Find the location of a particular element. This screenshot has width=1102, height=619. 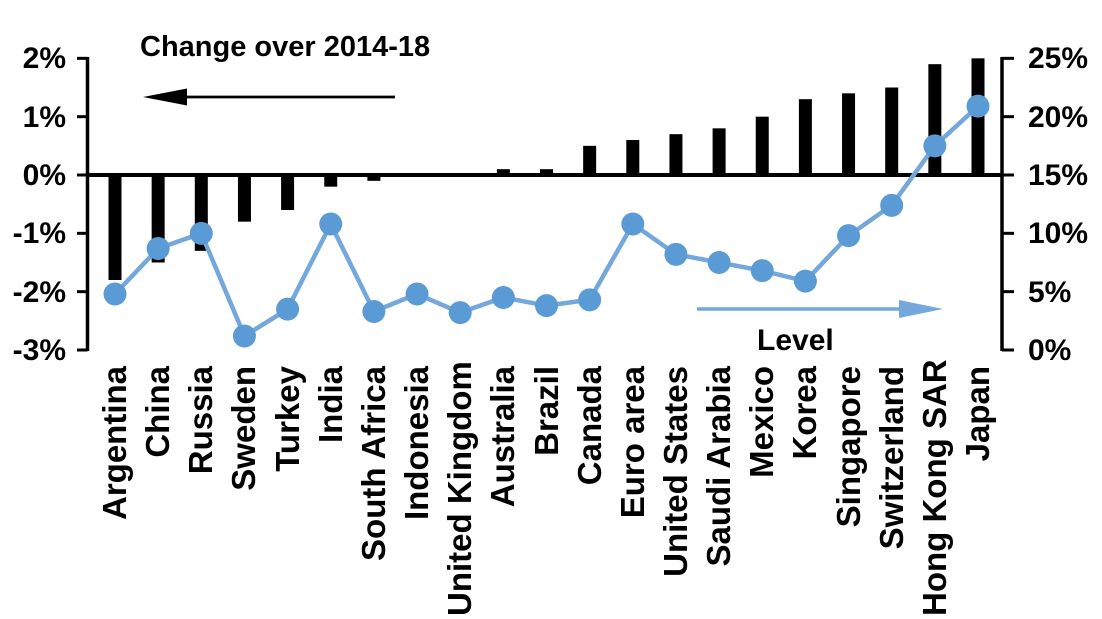

x-axis-category-label: South Africa is located at coordinates (373, 463).